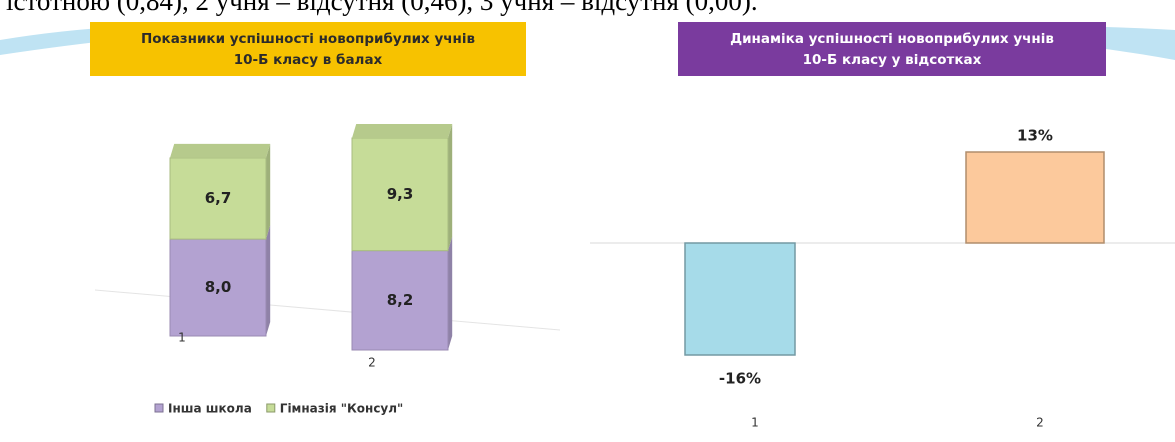 Image resolution: width=1175 pixels, height=442 pixels. Describe the element at coordinates (327, 310) in the screenshot. I see `floor-line` at that location.